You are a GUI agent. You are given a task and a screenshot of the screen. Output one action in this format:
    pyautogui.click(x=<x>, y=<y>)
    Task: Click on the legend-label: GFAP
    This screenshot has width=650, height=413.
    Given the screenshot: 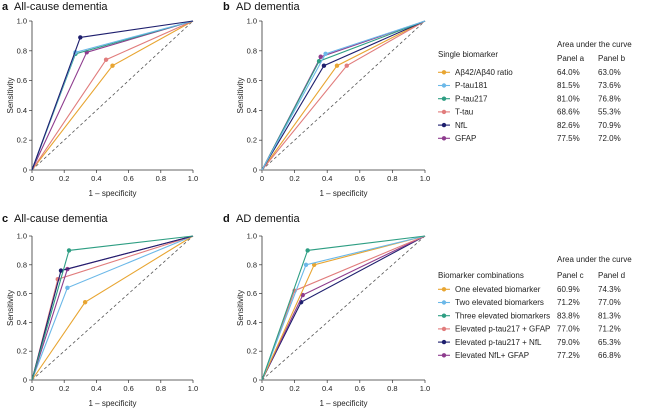 What is the action you would take?
    pyautogui.click(x=465, y=138)
    